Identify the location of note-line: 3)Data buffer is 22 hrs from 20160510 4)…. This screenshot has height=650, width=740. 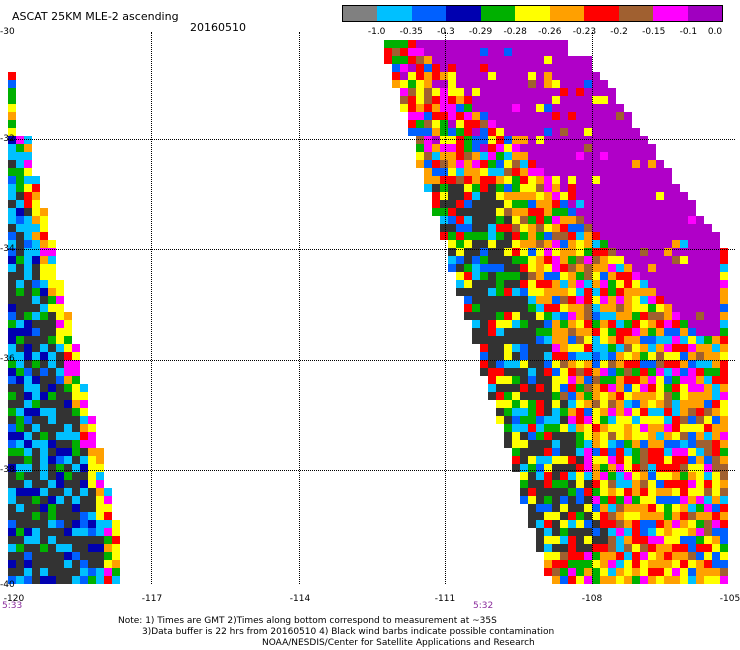
(348, 632).